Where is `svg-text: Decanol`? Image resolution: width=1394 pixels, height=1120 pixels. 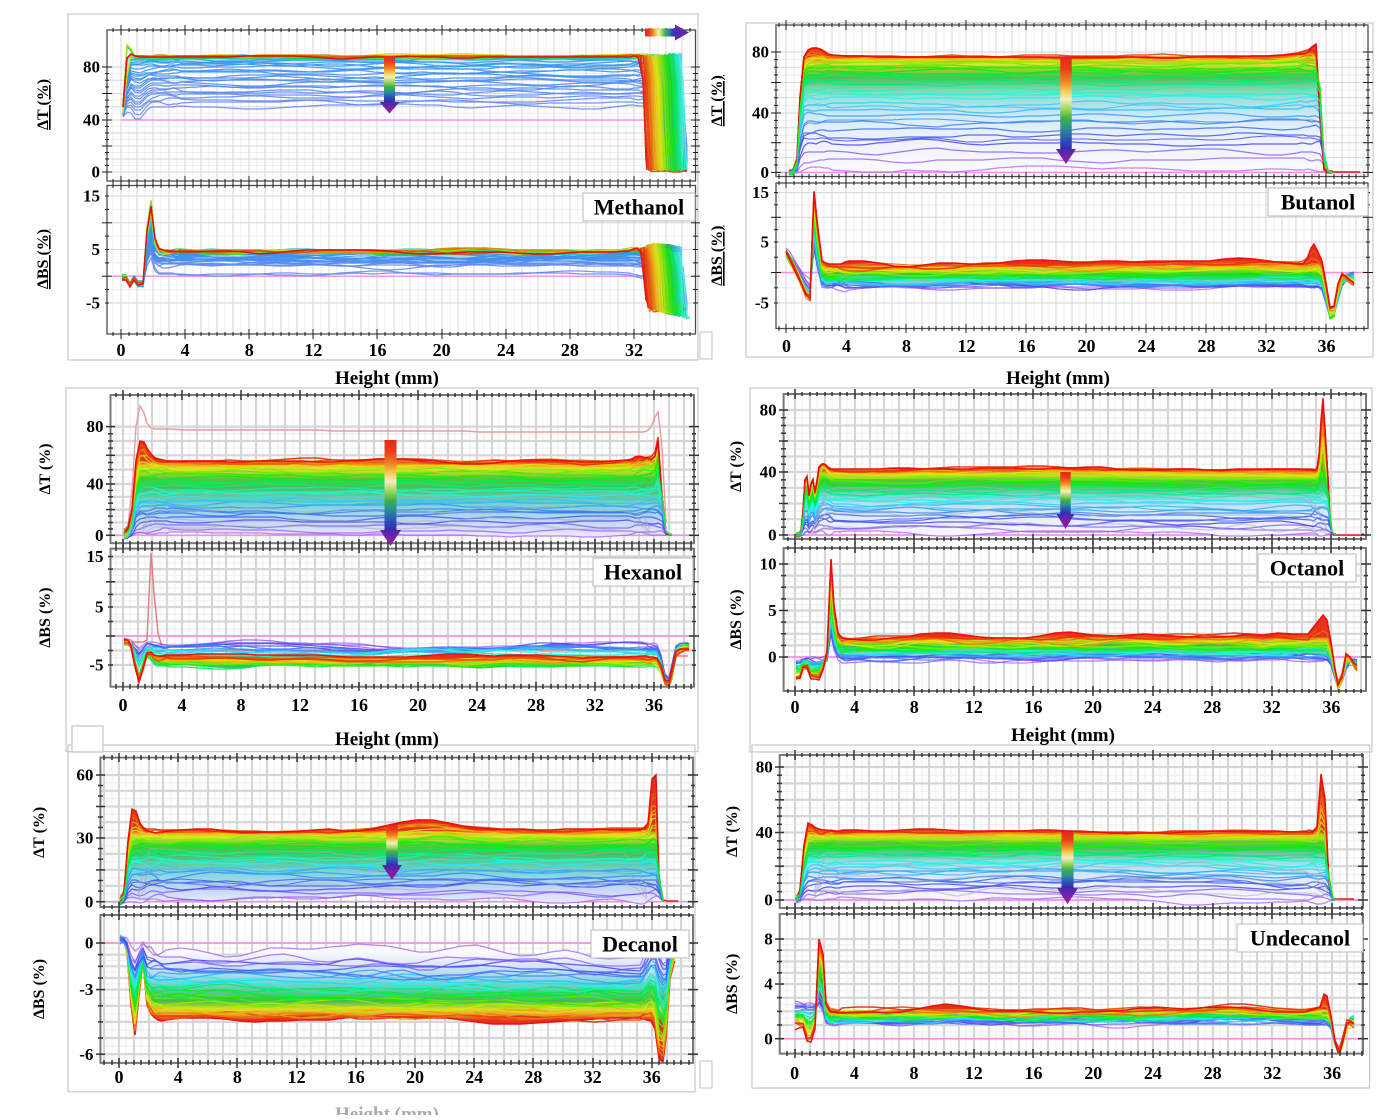
svg-text: Decanol is located at coordinates (640, 943).